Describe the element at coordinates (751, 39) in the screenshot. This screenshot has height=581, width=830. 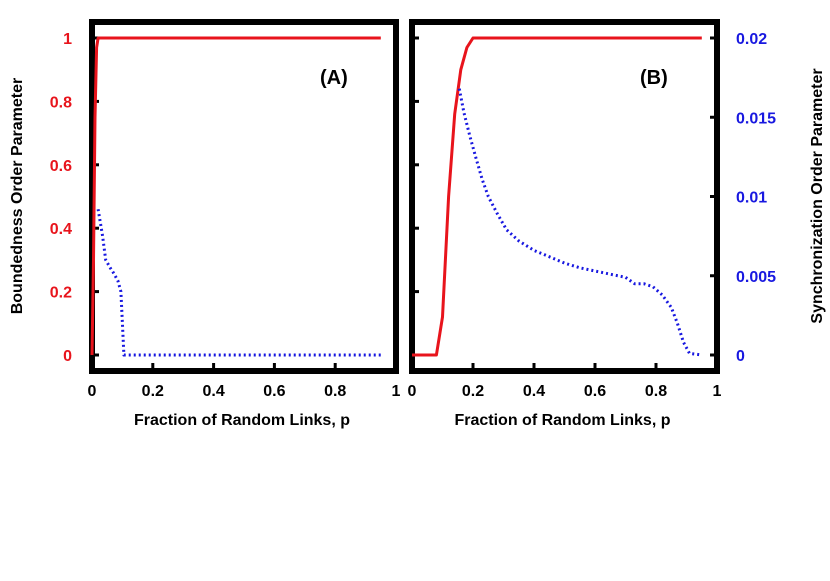
I see `right-y-tick-label: 0.02` at that location.